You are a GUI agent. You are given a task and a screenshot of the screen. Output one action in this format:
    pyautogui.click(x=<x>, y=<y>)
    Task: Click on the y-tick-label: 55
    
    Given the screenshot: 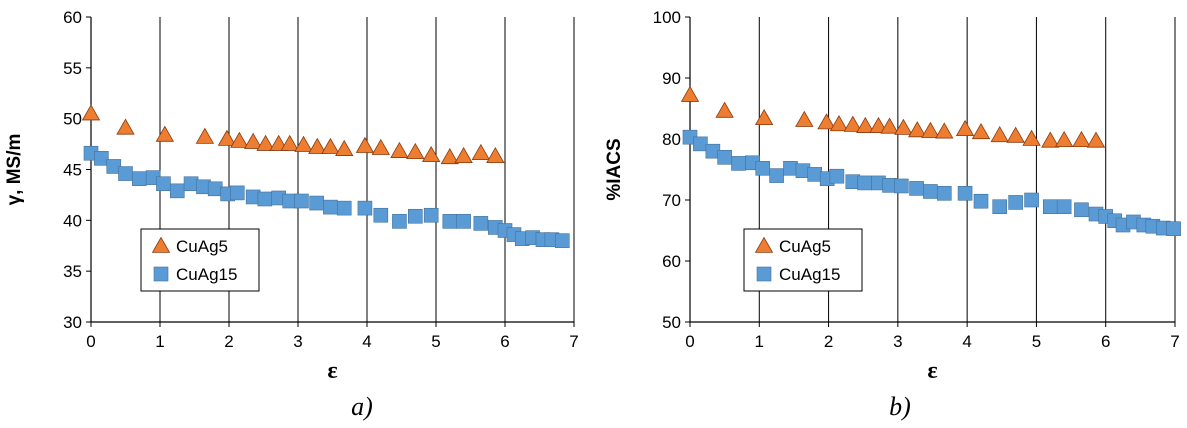 What is the action you would take?
    pyautogui.click(x=72, y=68)
    